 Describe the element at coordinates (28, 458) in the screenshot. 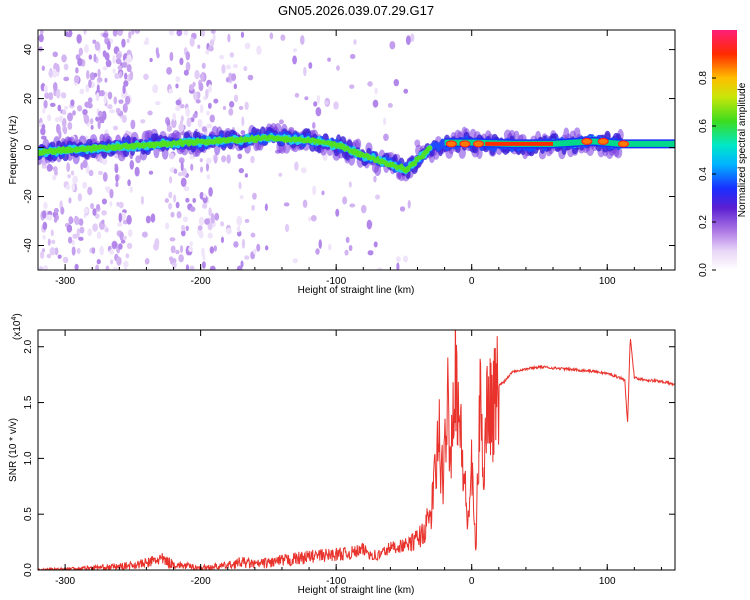

I see `snr-y-tick-label: 1.0` at that location.